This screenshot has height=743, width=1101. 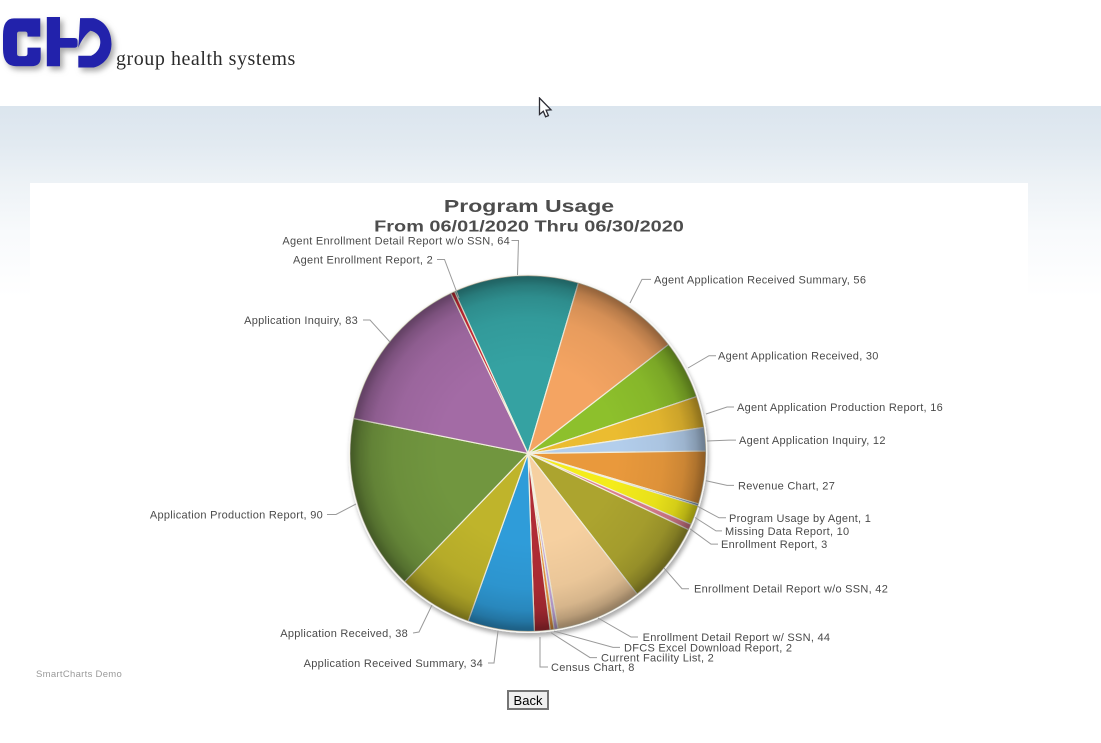 What do you see at coordinates (344, 634) in the screenshot?
I see `svg-text: Application Received, 38` at bounding box center [344, 634].